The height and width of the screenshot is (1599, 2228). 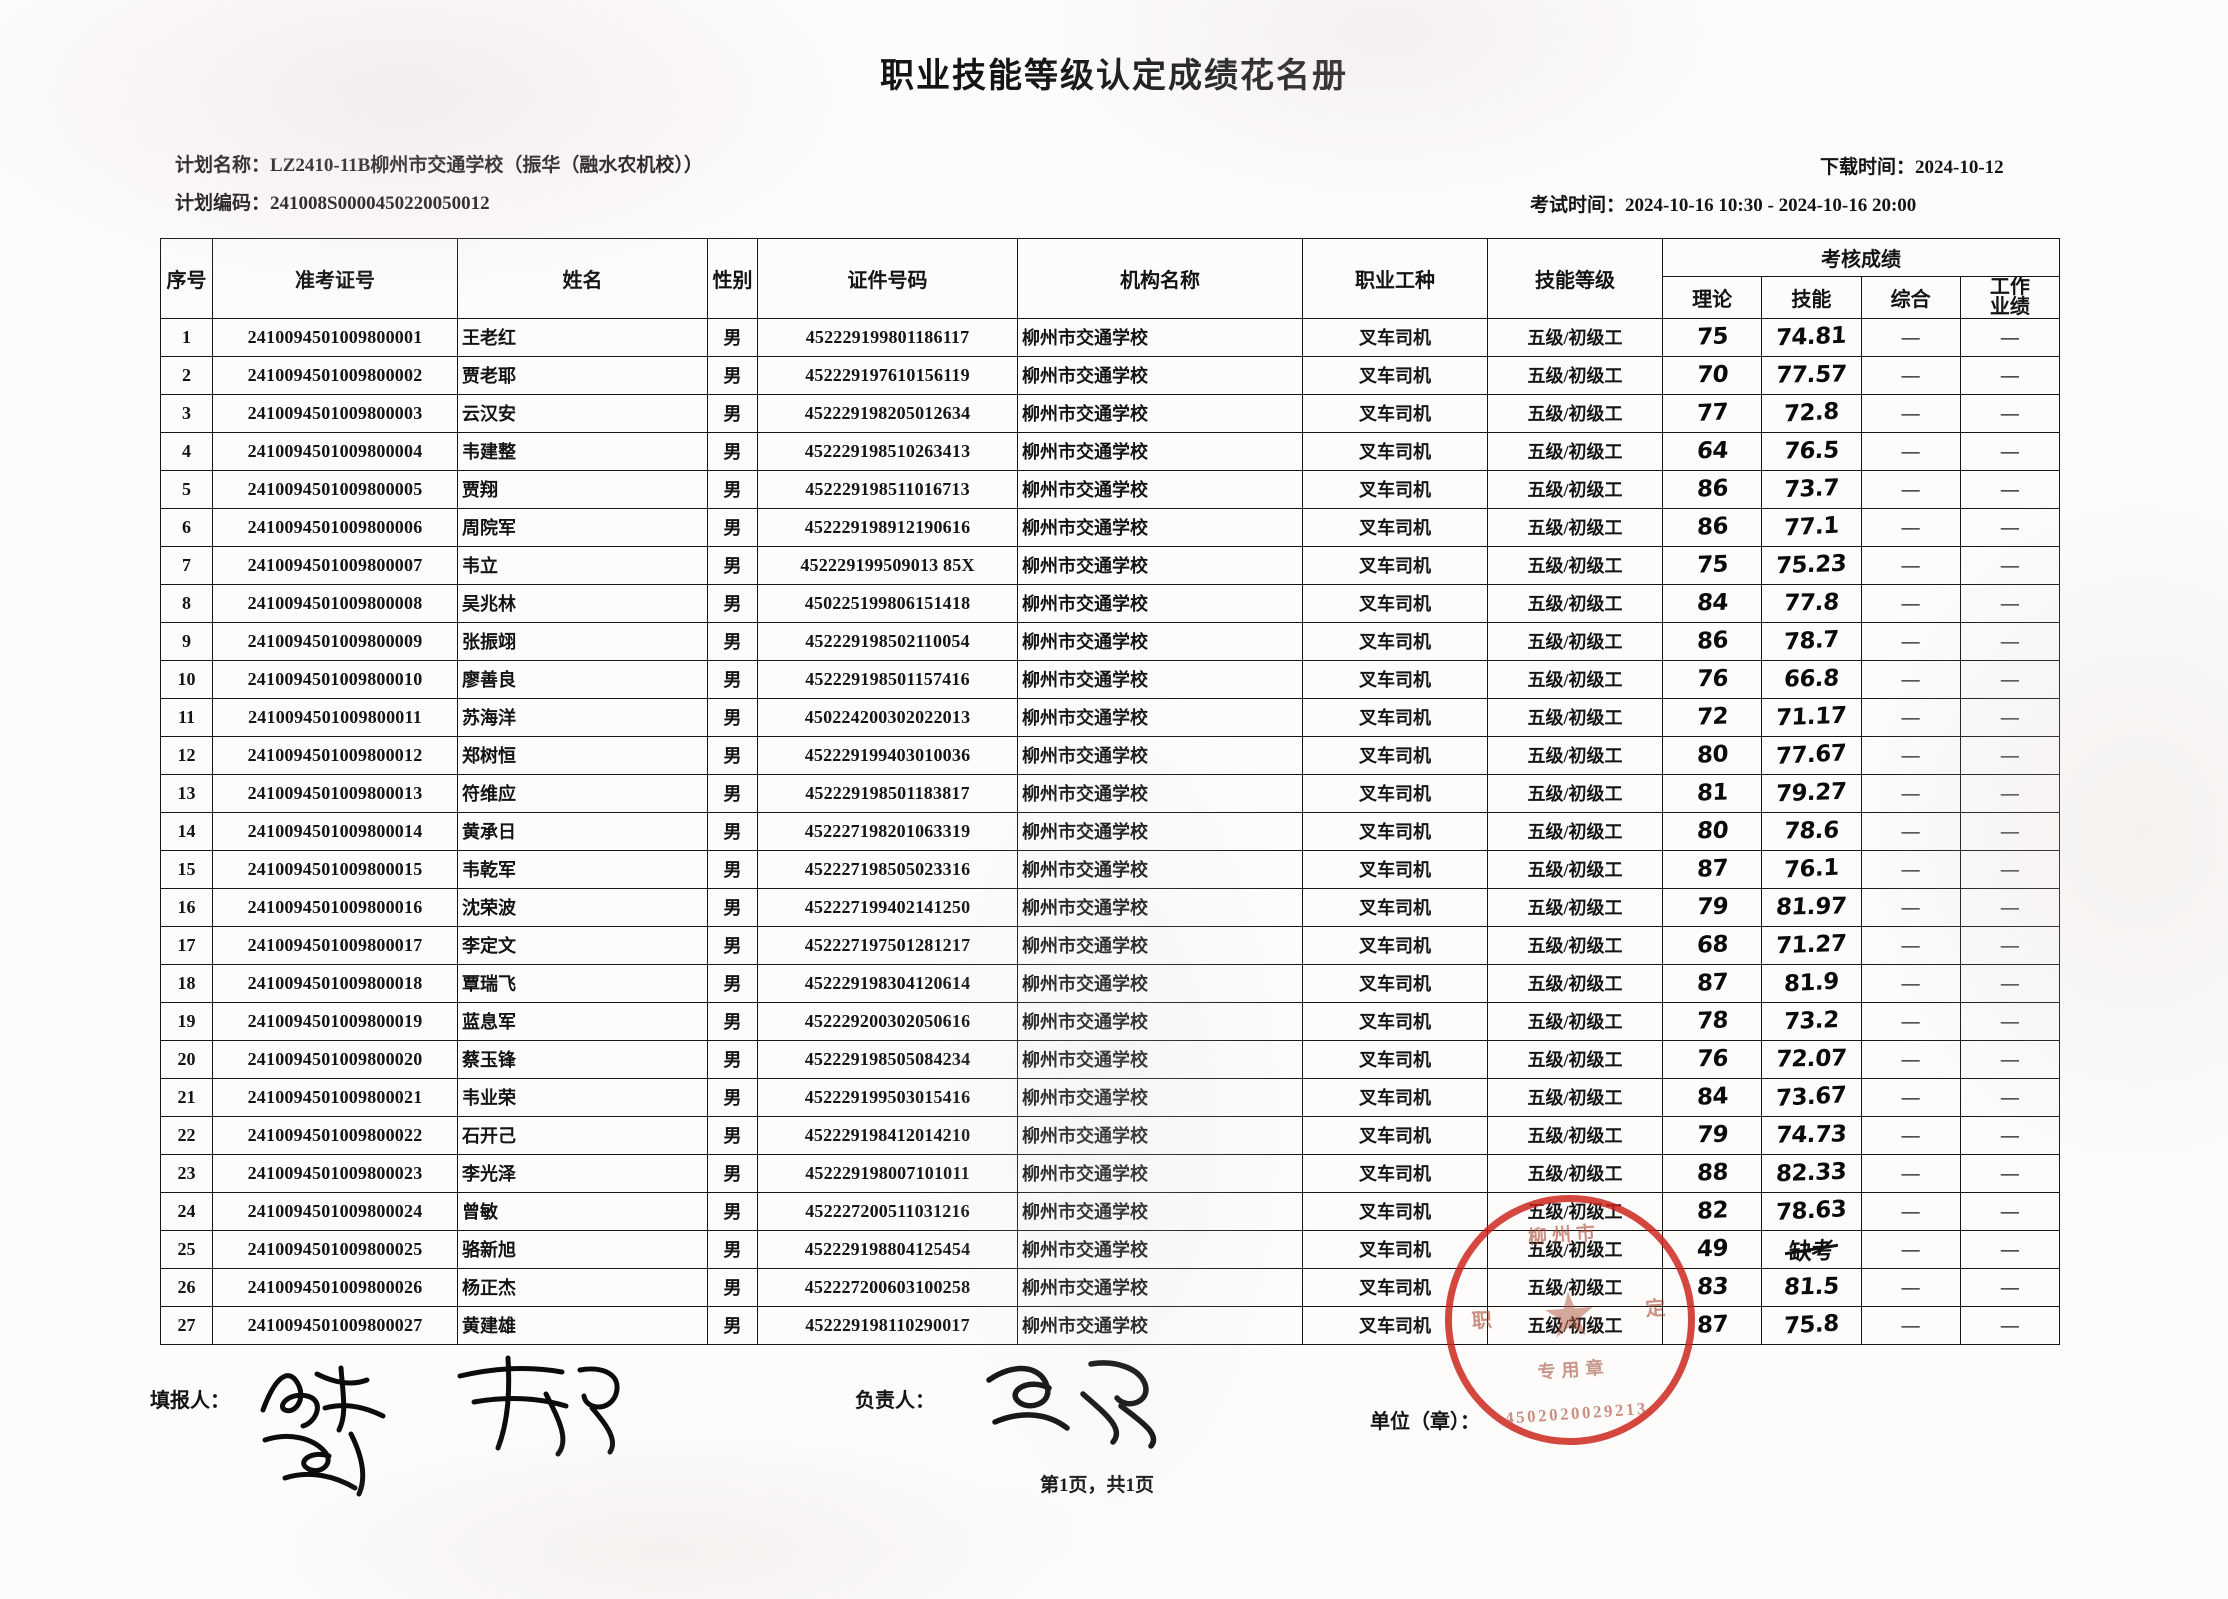 What do you see at coordinates (582, 413) in the screenshot?
I see `cell-name: 云汉安` at bounding box center [582, 413].